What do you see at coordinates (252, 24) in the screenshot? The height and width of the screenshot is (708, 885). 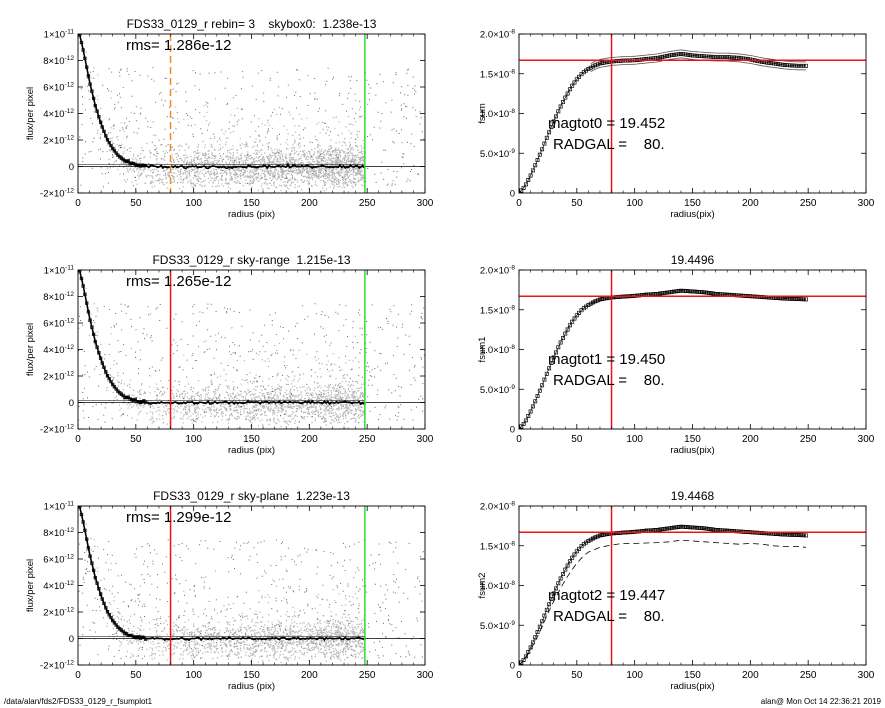 I see `chart-title: FDS33_0129_r rebin= 3 skybox0: 1.238e-13` at bounding box center [252, 24].